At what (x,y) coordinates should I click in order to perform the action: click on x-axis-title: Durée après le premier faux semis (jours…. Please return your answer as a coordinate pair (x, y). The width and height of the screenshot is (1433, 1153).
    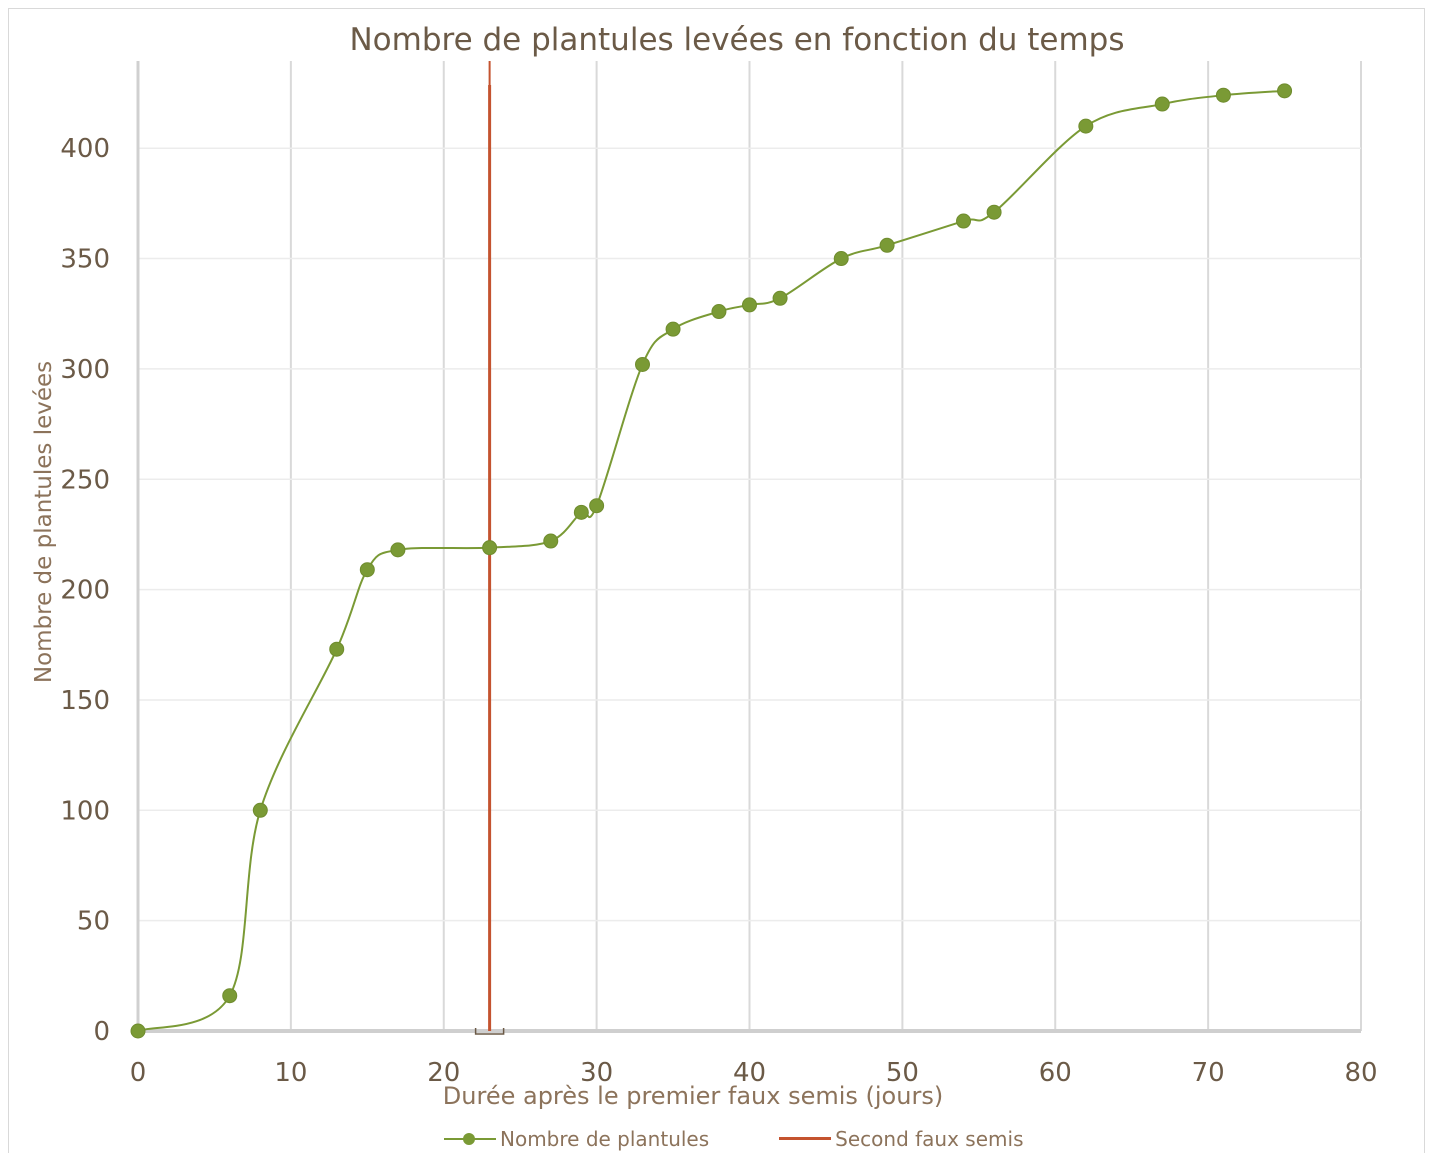
    Looking at the image, I should click on (693, 1096).